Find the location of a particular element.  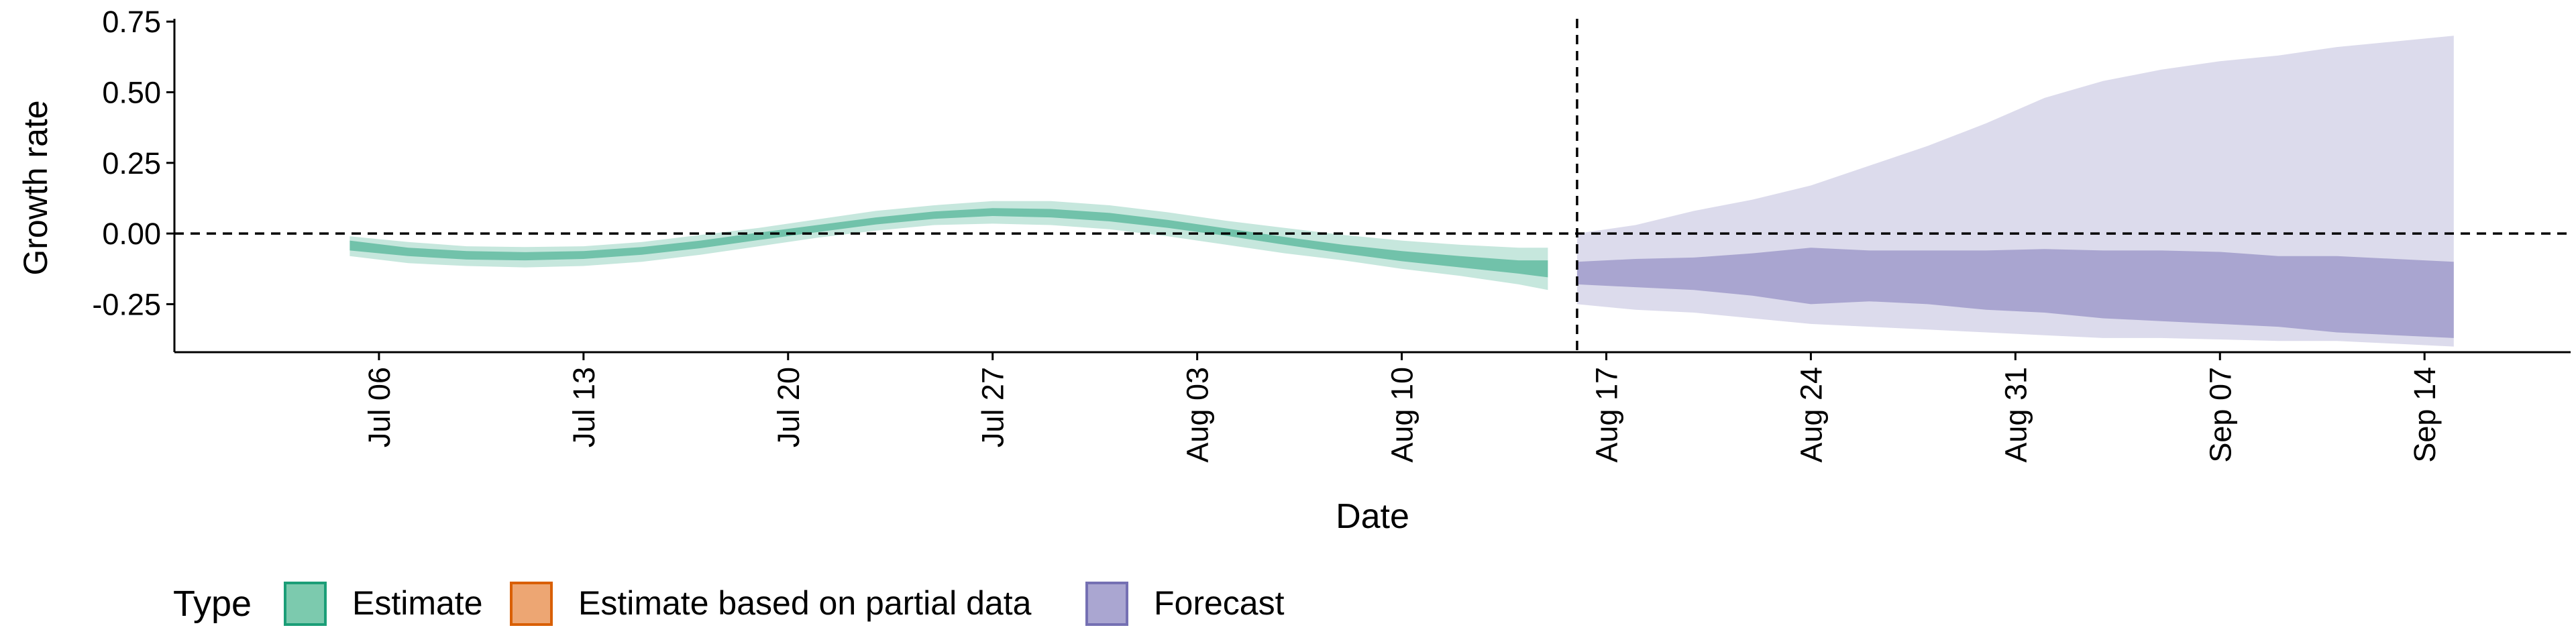

x-tick-label: Jul 06 is located at coordinates (379, 407).